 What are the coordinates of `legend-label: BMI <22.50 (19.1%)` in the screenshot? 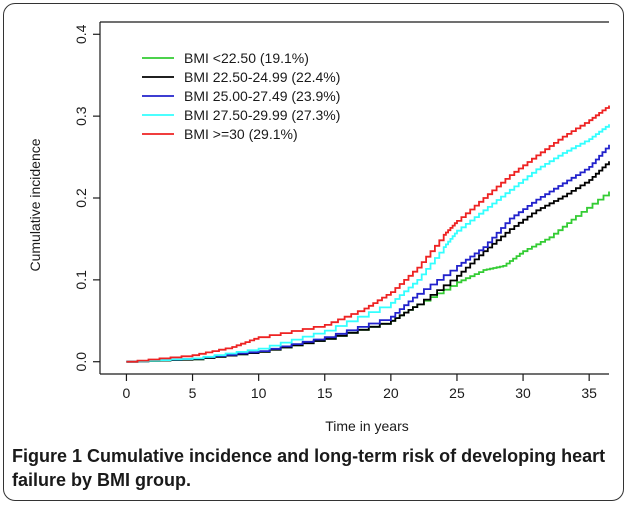 It's located at (246, 58).